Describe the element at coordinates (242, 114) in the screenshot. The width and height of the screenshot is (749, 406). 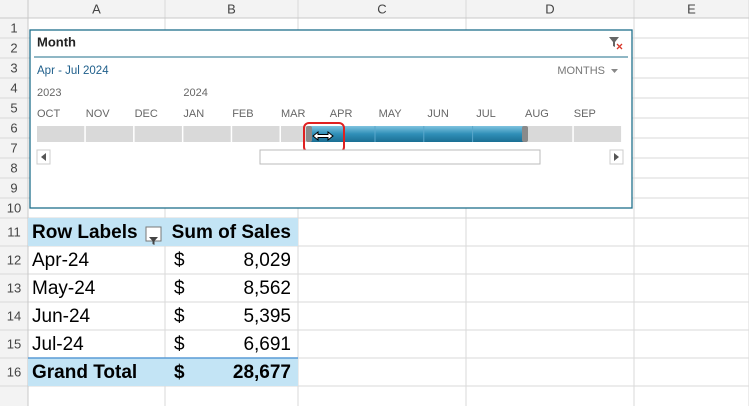
I see `timeline-month: FEB` at that location.